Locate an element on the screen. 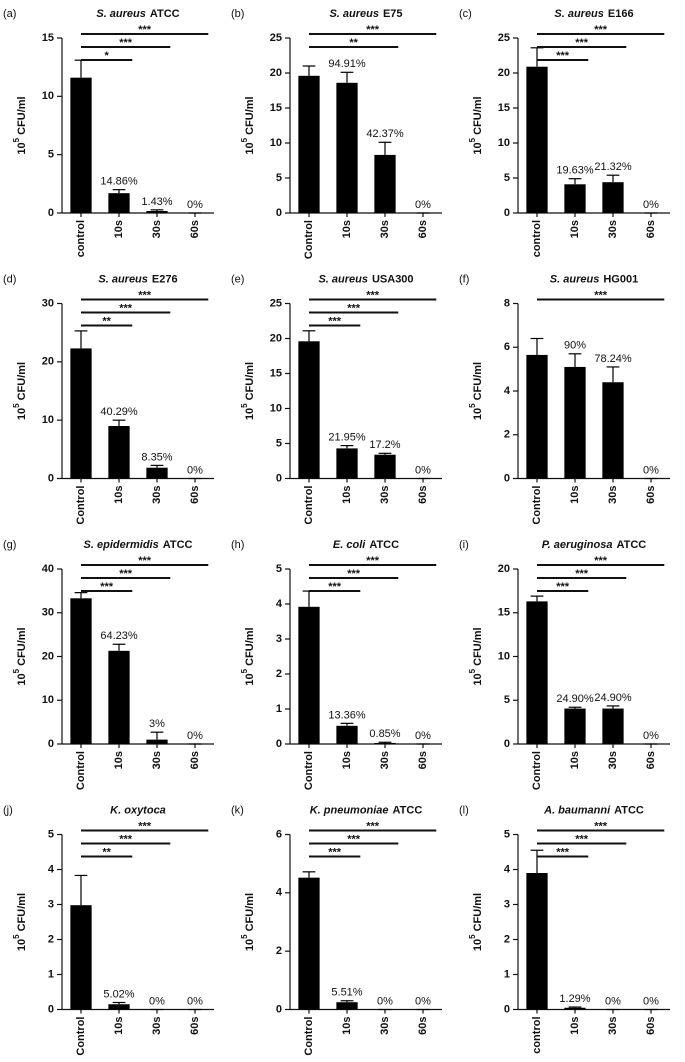  y-tick-label: 40 is located at coordinates (48, 569).